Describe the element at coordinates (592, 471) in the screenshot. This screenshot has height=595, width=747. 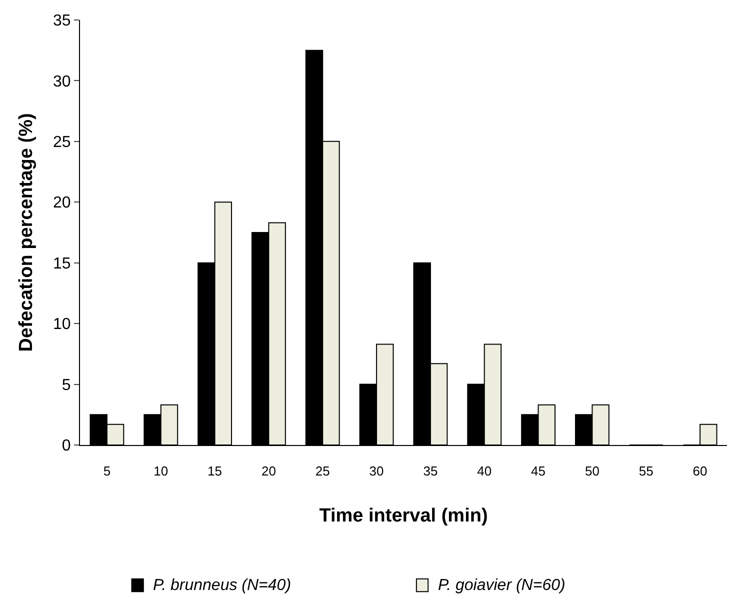
I see `x-tick-label: 50` at that location.